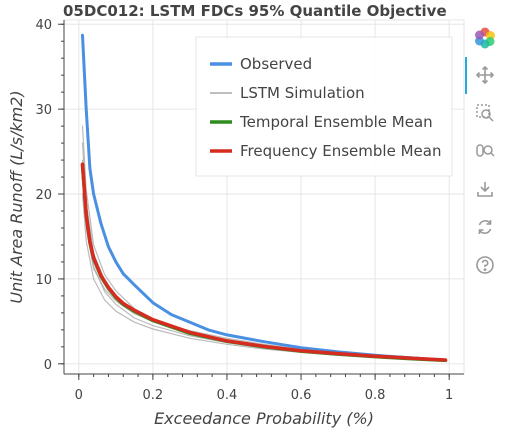 Image resolution: width=509 pixels, height=435 pixels. What do you see at coordinates (302, 93) in the screenshot?
I see `legend-item-1: LSTM Simulation` at bounding box center [302, 93].